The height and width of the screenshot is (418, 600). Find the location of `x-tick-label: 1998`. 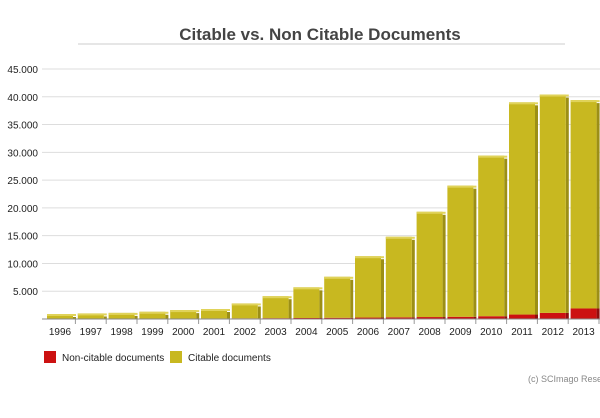

x-tick-label: 1998 is located at coordinates (121, 332).